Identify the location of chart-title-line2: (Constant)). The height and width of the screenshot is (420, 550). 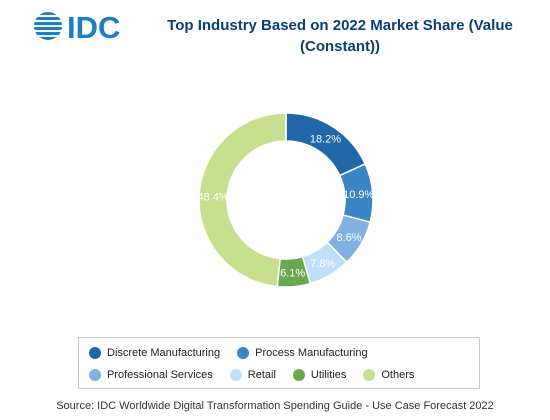
(340, 46).